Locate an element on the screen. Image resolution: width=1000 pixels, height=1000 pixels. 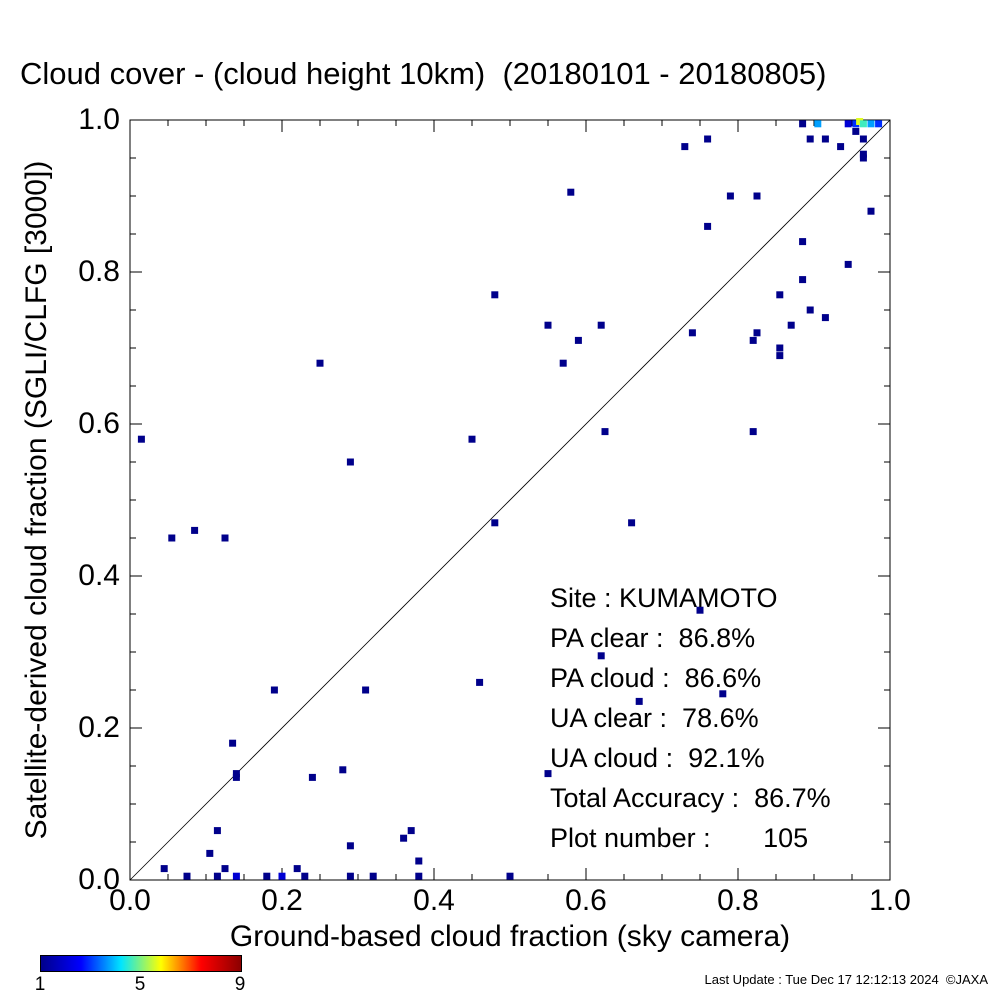
x-tick-label: 0.2 is located at coordinates (282, 900).